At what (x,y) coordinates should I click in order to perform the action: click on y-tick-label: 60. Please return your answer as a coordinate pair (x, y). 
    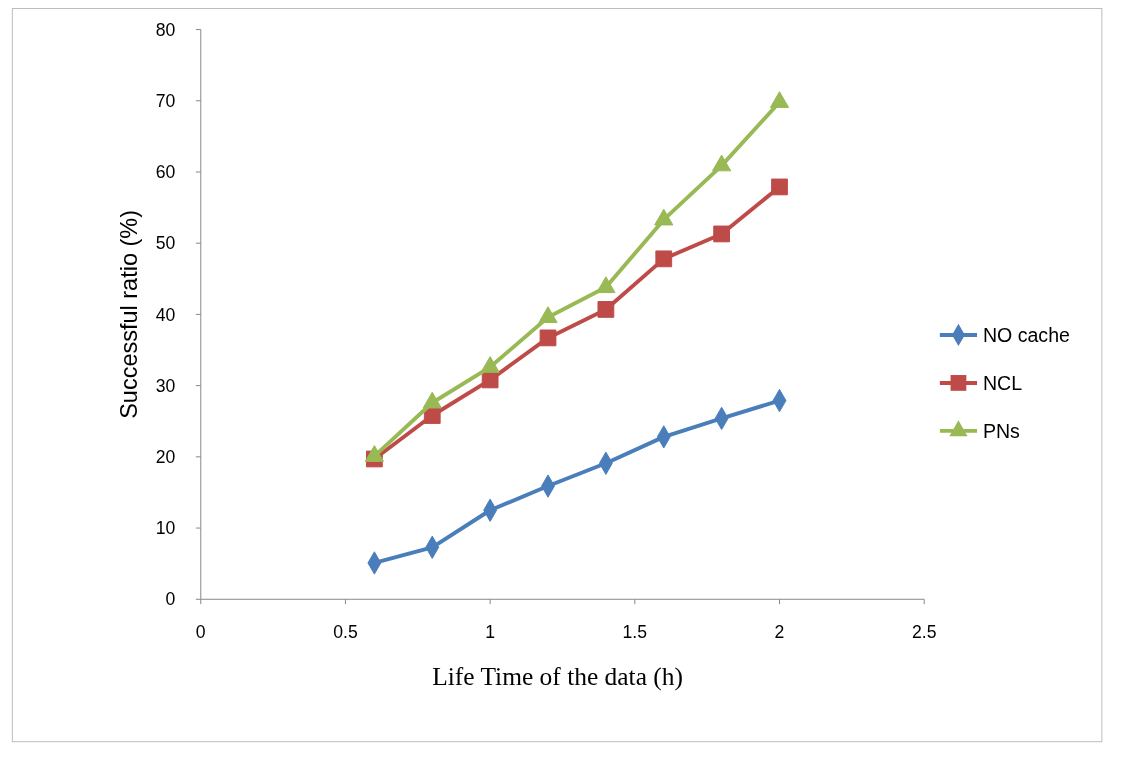
    Looking at the image, I should click on (165, 172).